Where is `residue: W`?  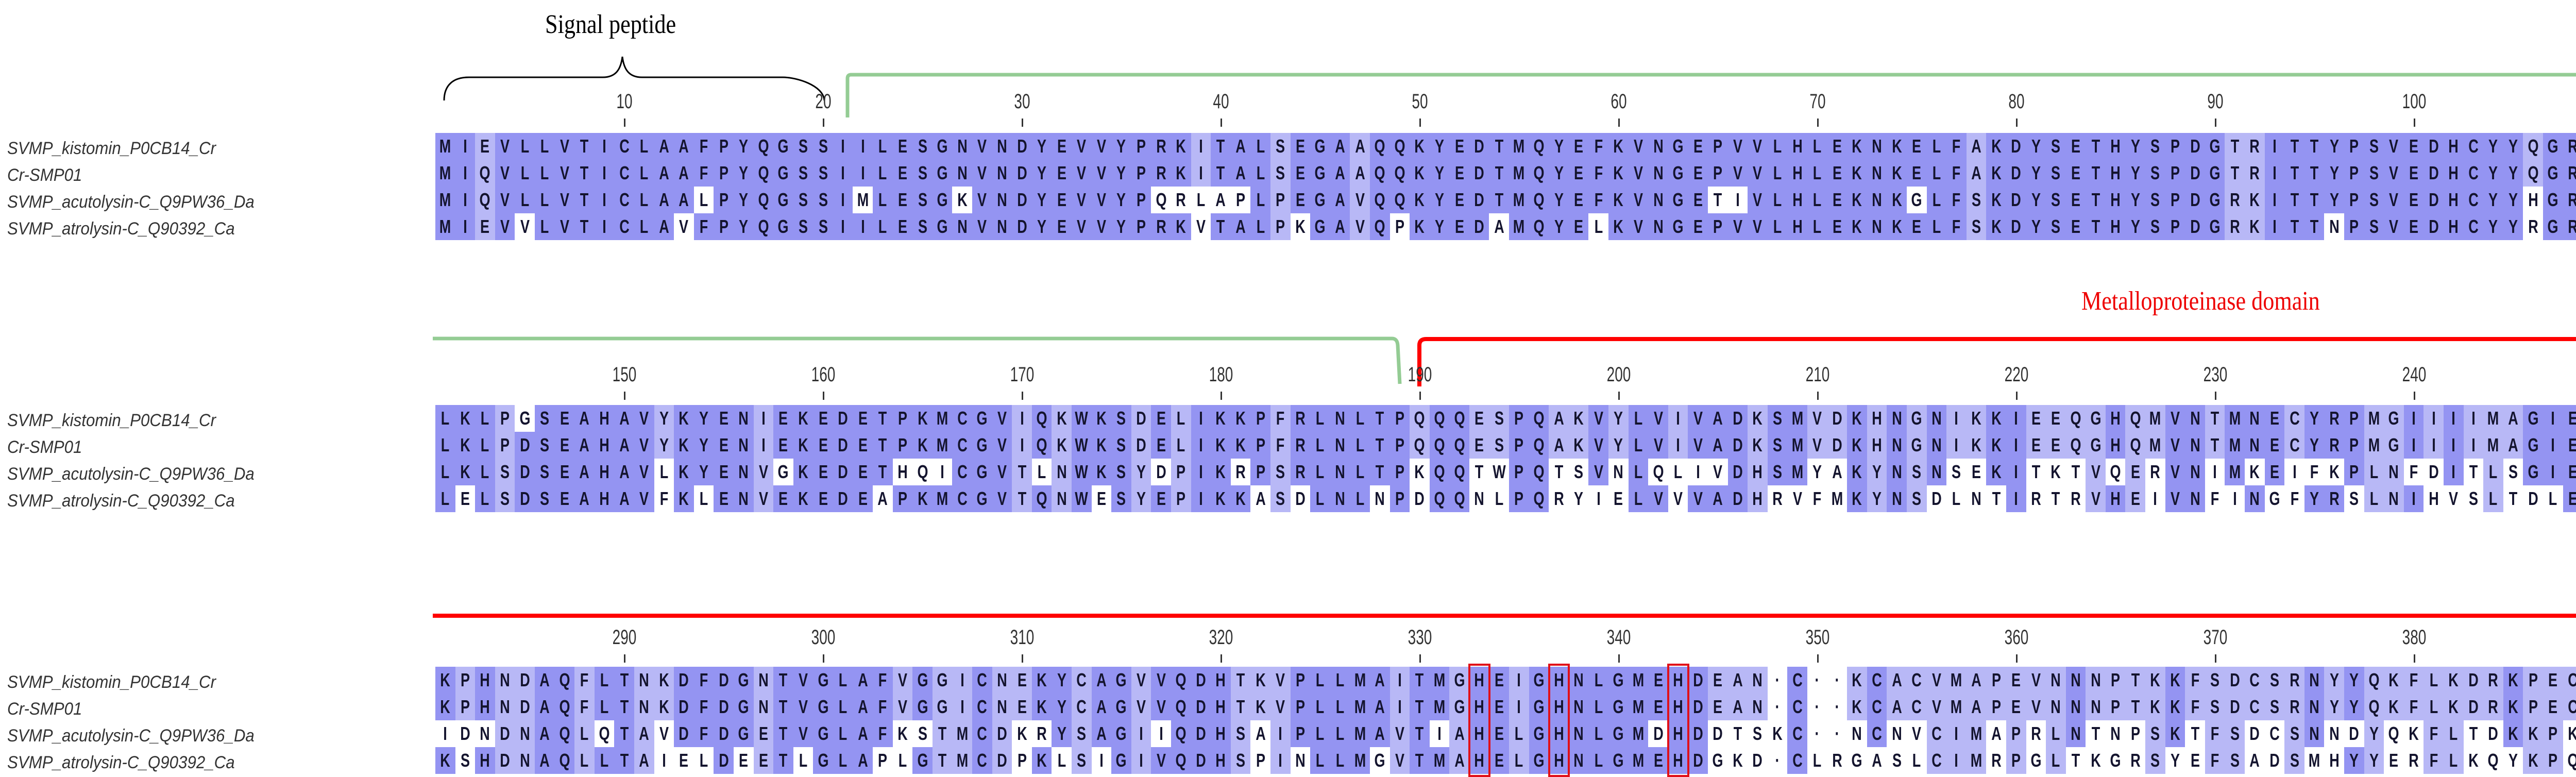 residue: W is located at coordinates (1082, 419).